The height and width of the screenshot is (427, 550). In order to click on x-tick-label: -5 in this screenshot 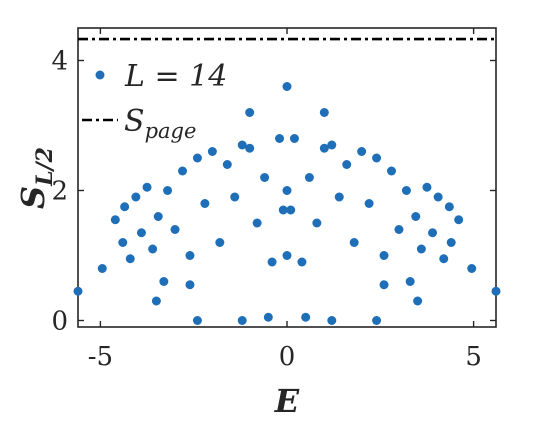, I will do `click(100, 357)`.